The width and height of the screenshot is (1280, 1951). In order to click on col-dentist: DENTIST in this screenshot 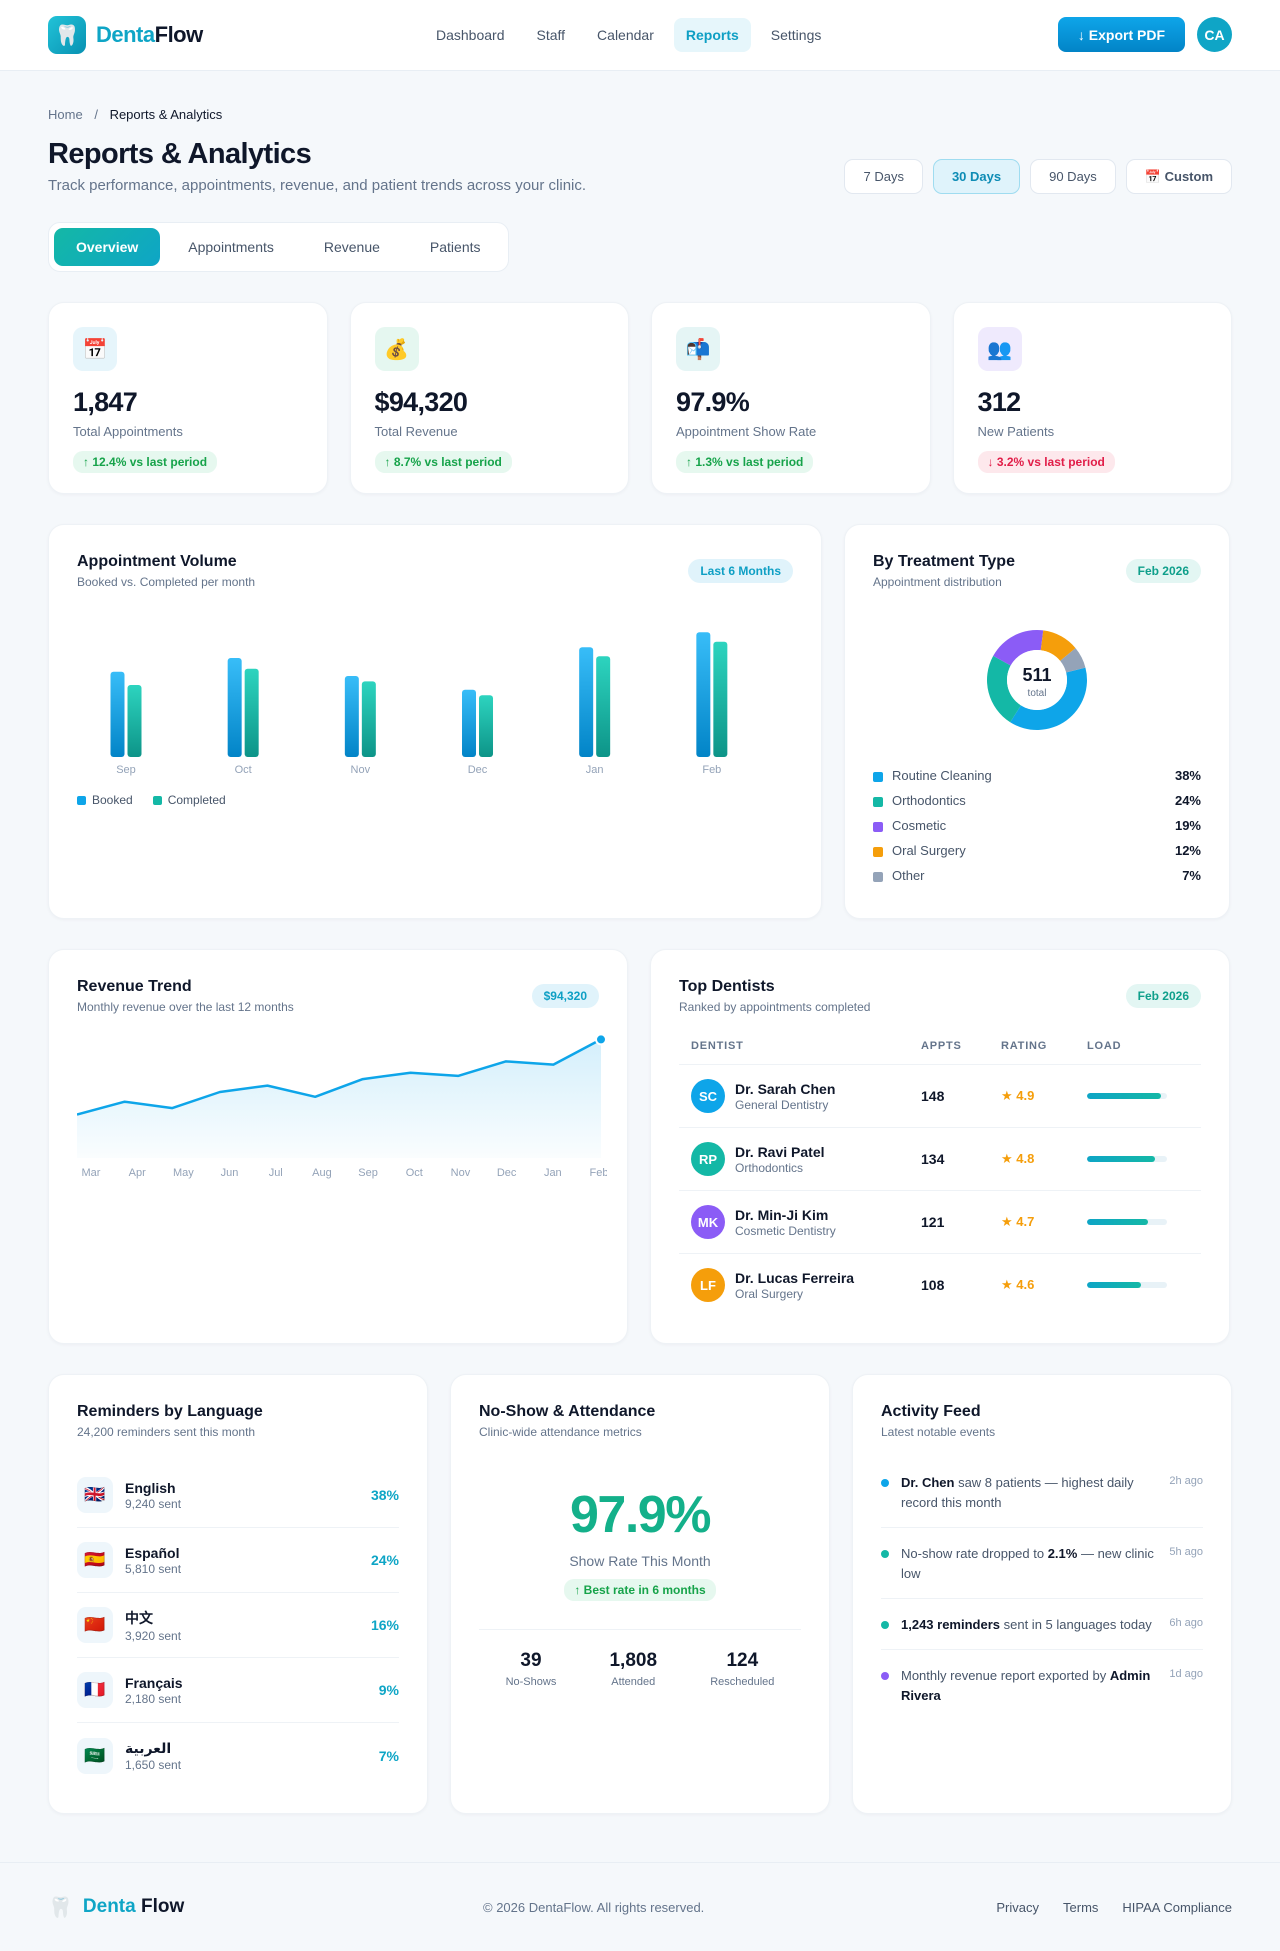, I will do `click(794, 1046)`.